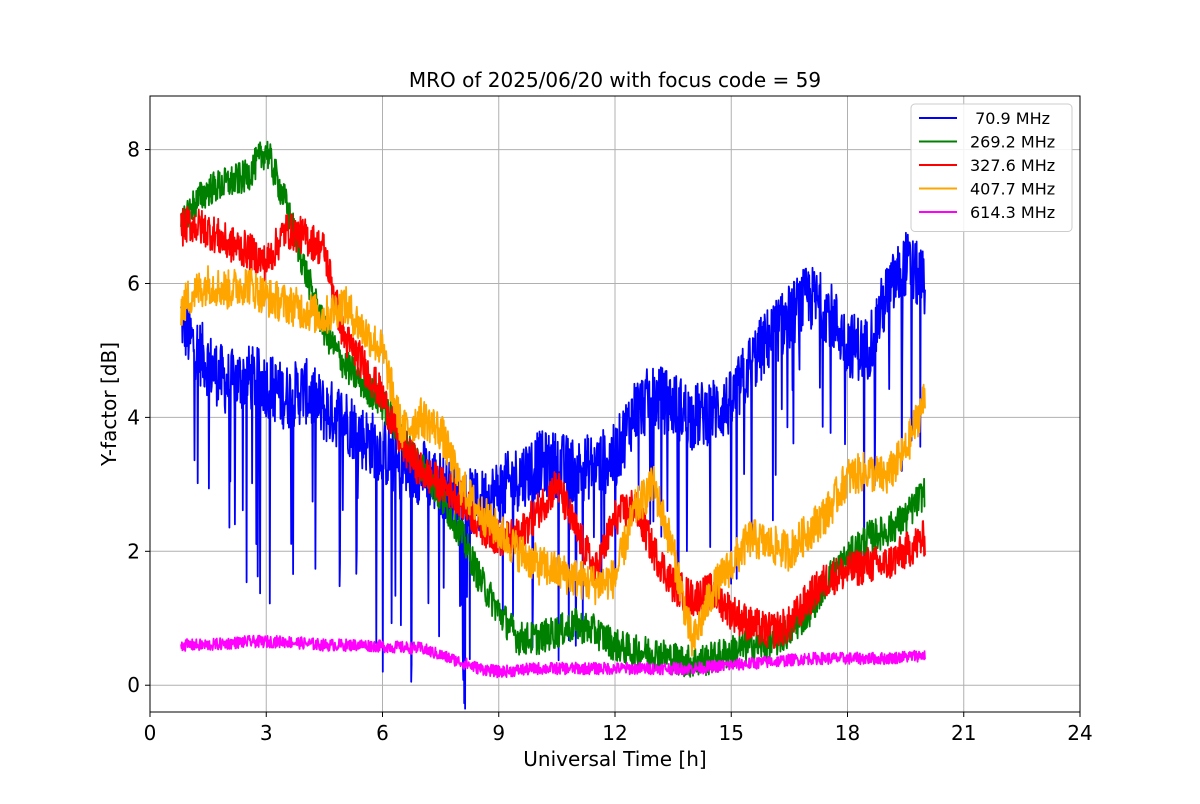  What do you see at coordinates (731, 733) in the screenshot?
I see `x-tick-label: 15` at bounding box center [731, 733].